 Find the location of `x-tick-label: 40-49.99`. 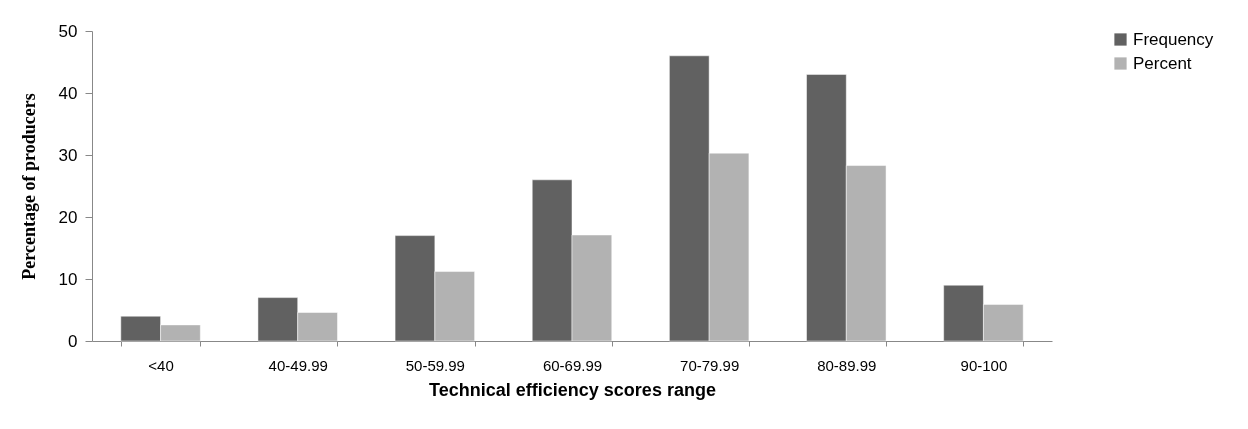

x-tick-label: 40-49.99 is located at coordinates (298, 365).